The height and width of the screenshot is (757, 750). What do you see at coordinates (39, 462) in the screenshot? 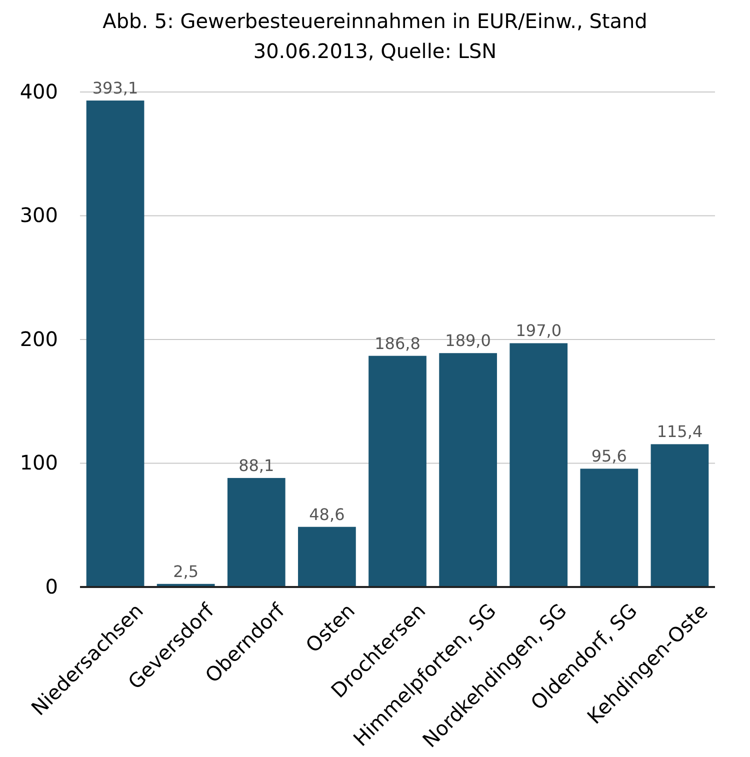
I see `y-tick-label: 100` at bounding box center [39, 462].